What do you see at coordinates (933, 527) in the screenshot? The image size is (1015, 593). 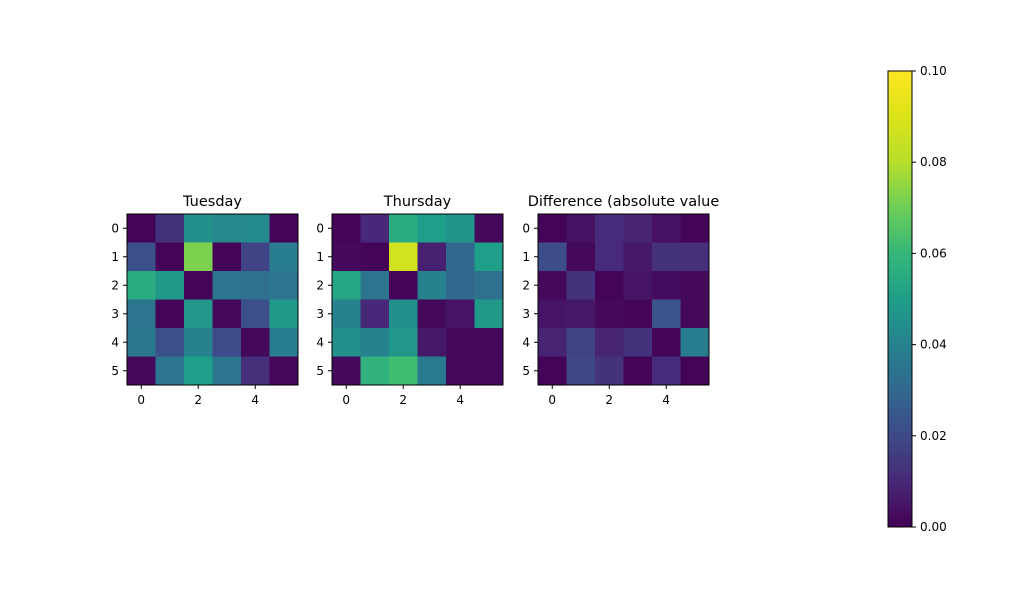 I see `colorbar-tick-label: 0.00` at bounding box center [933, 527].